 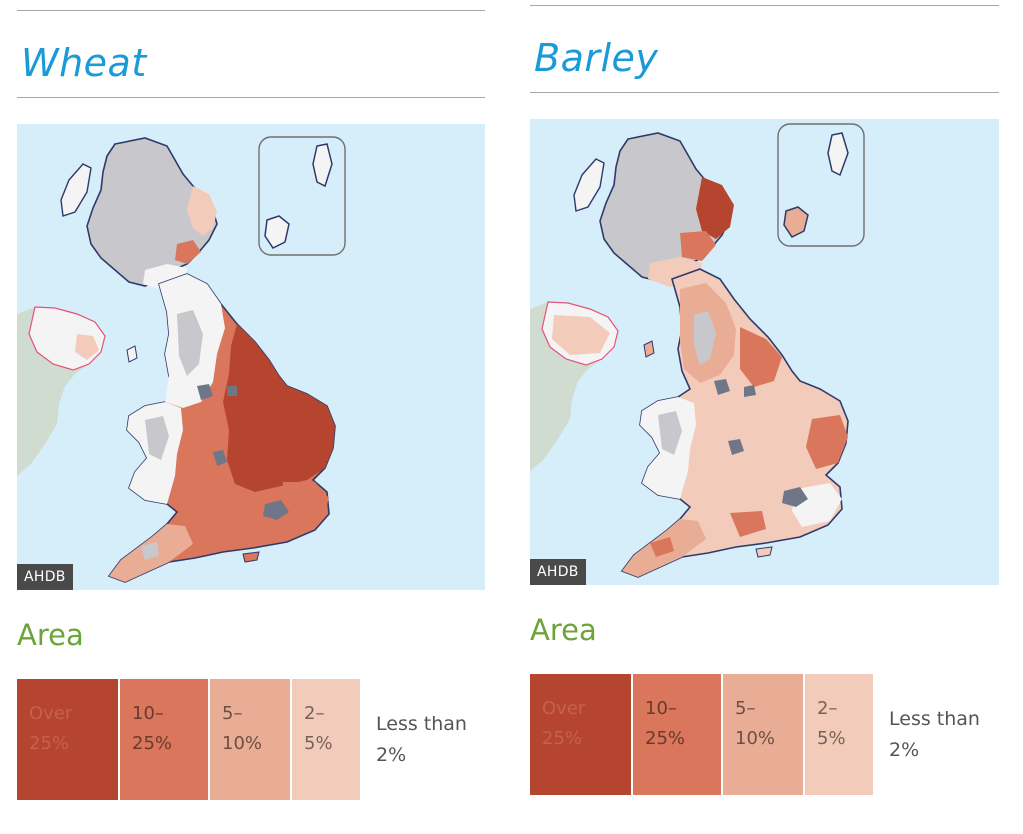 What do you see at coordinates (748, 524) in the screenshot?
I see `south-medium` at bounding box center [748, 524].